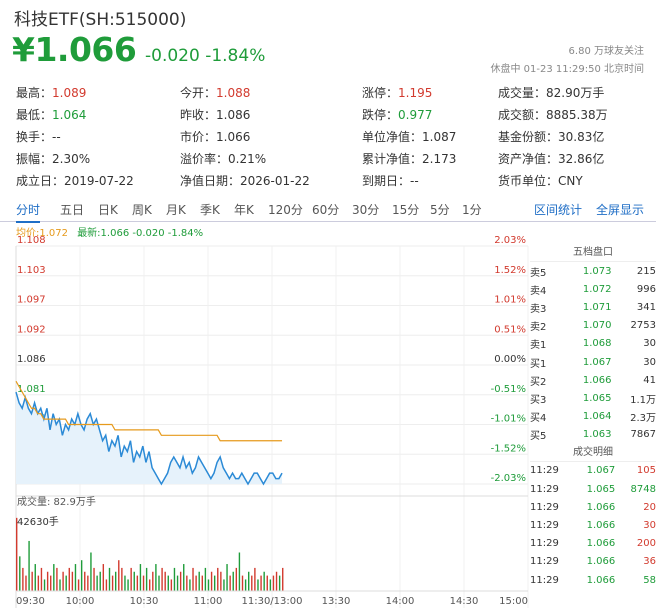 Image resolution: width=656 pixels, height=615 pixels. Describe the element at coordinates (538, 309) in the screenshot. I see `level-name: 卖3` at that location.